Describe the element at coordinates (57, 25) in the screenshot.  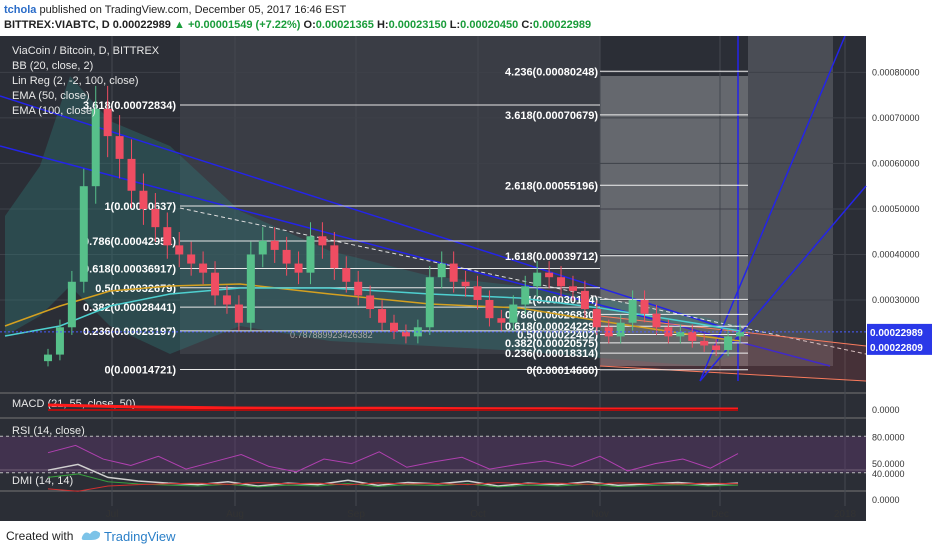
I see `symbol: BITTREX:VIABTC, D` at that location.